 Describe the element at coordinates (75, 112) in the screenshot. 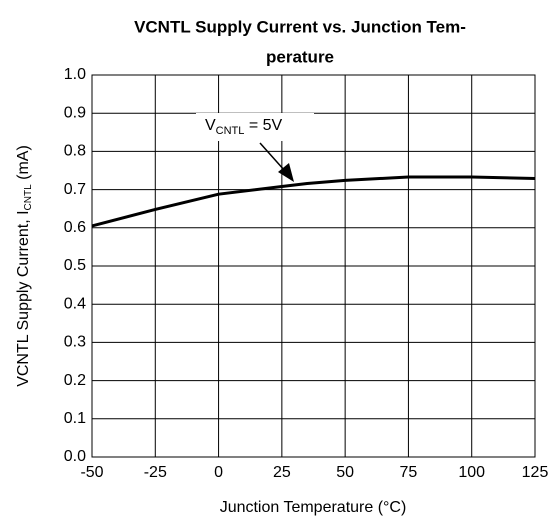

I see `y-tick-label: 0.9` at that location.